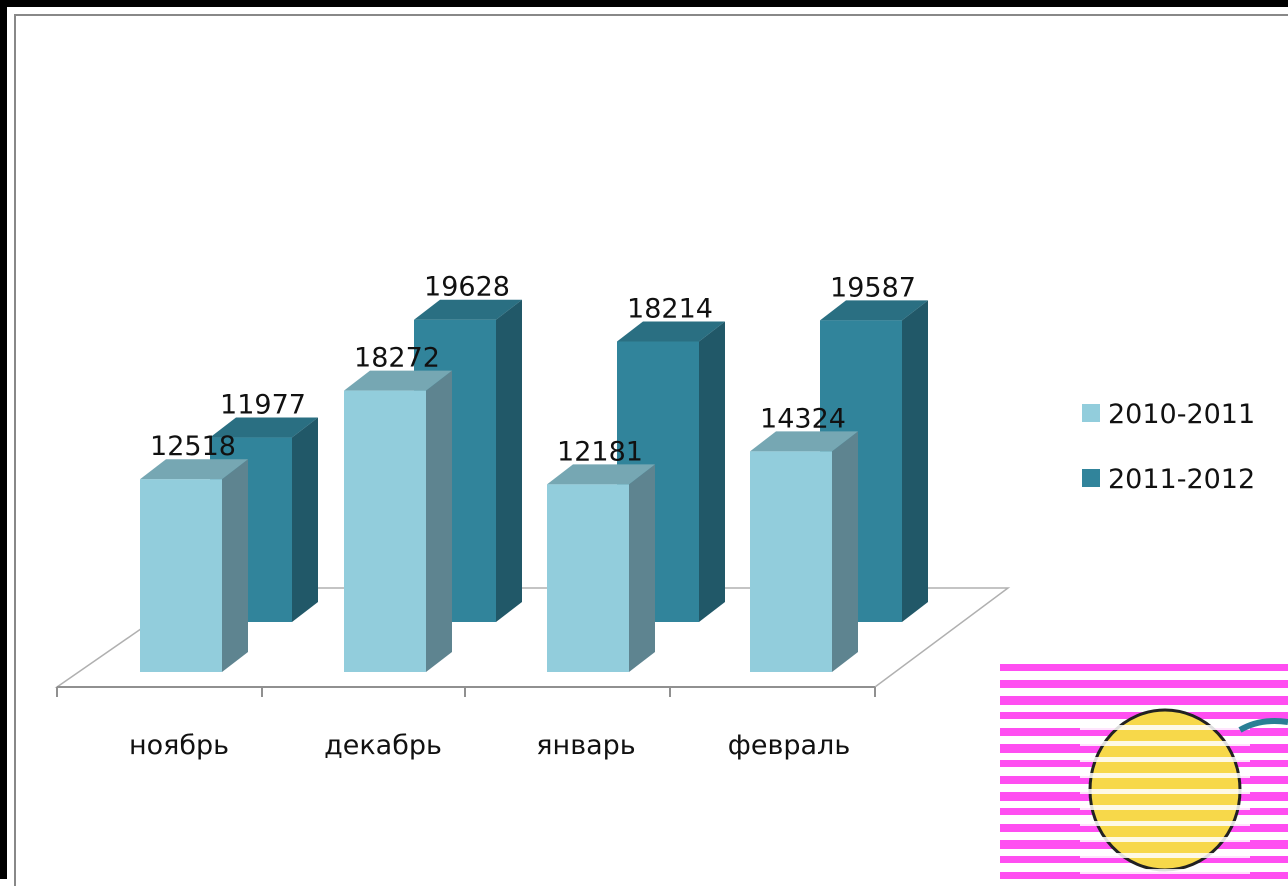  I want to click on data-labels: 11977 19628 18214 19587 12518 18272 12181 14324, so click(533, 370).